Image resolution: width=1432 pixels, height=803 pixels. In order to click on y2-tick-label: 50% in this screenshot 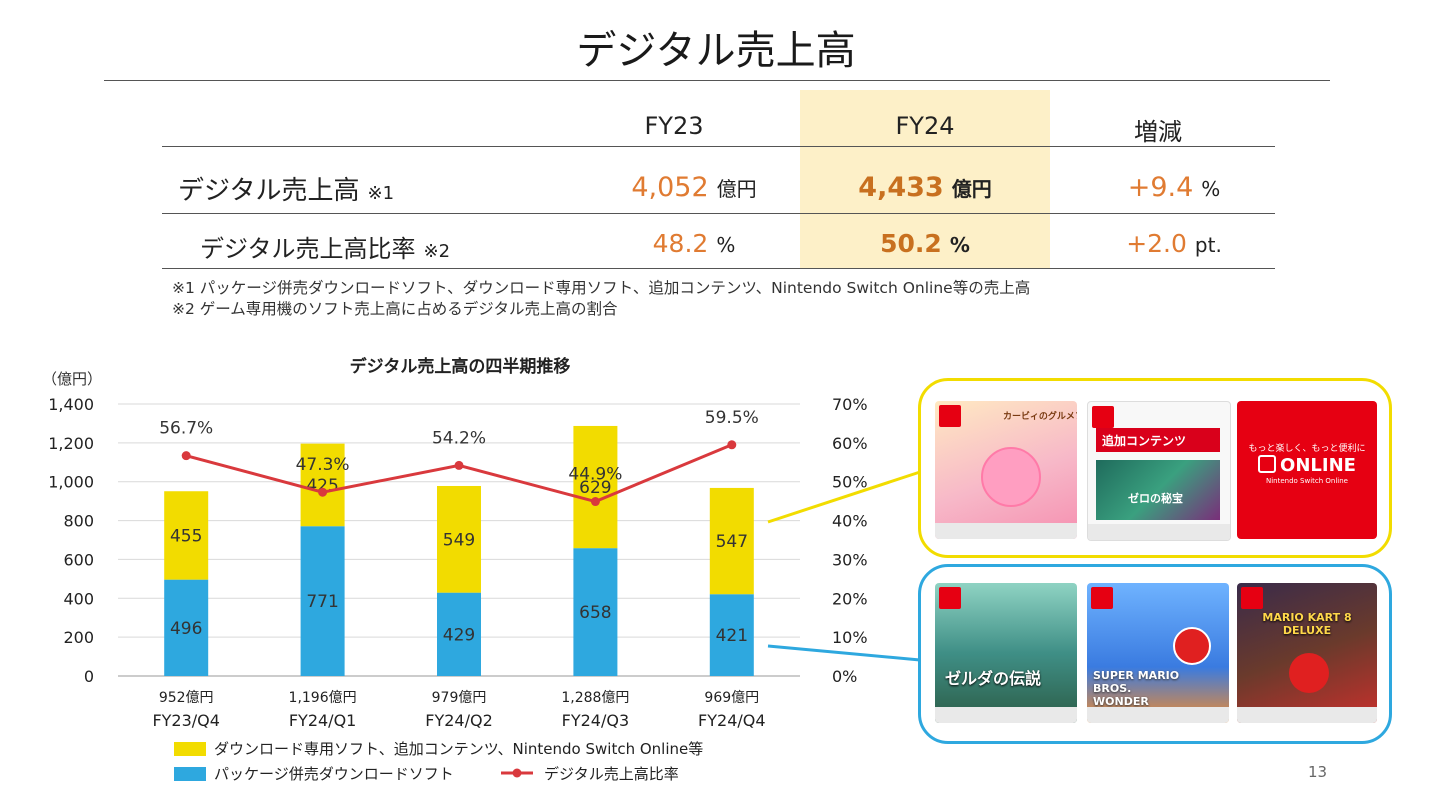, I will do `click(850, 482)`.